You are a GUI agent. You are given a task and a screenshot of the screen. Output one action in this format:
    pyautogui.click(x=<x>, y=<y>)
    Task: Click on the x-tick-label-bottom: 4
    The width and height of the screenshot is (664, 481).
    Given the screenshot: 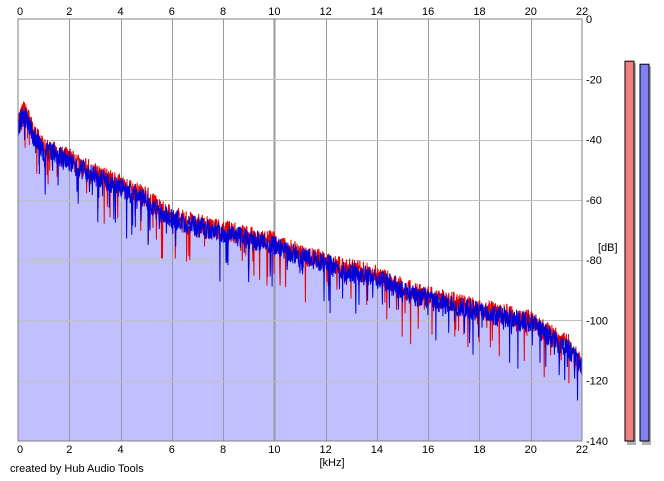 What is the action you would take?
    pyautogui.click(x=120, y=450)
    